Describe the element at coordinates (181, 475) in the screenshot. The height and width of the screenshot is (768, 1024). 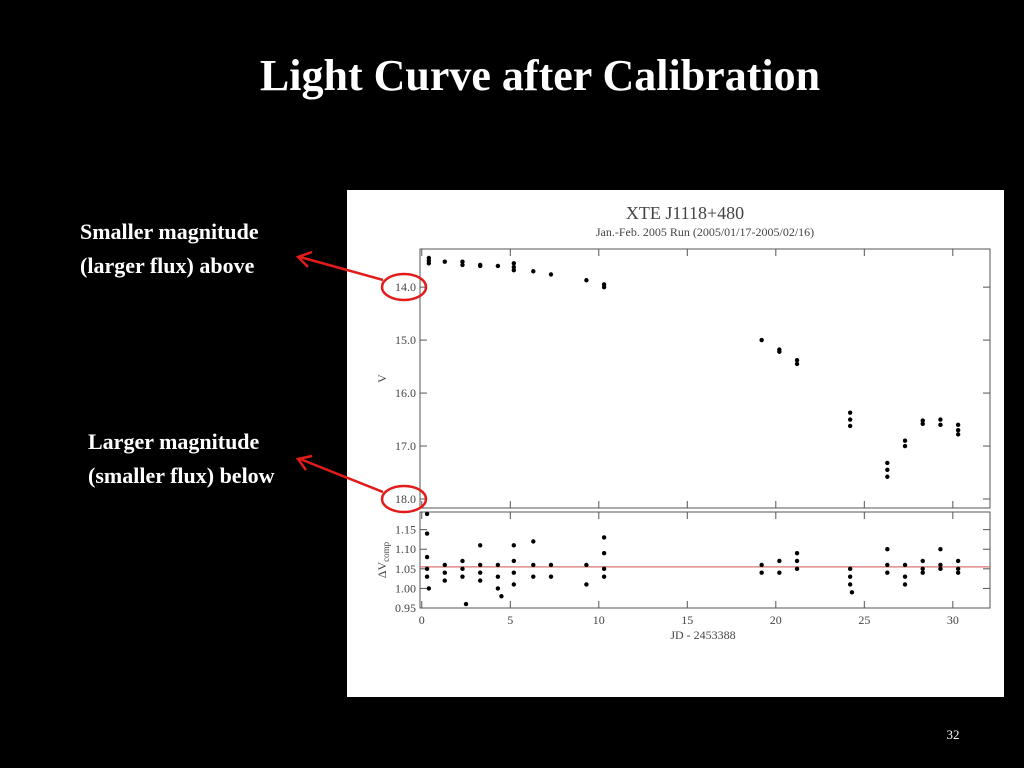
I see `annotation: (smaller flux) below` at that location.